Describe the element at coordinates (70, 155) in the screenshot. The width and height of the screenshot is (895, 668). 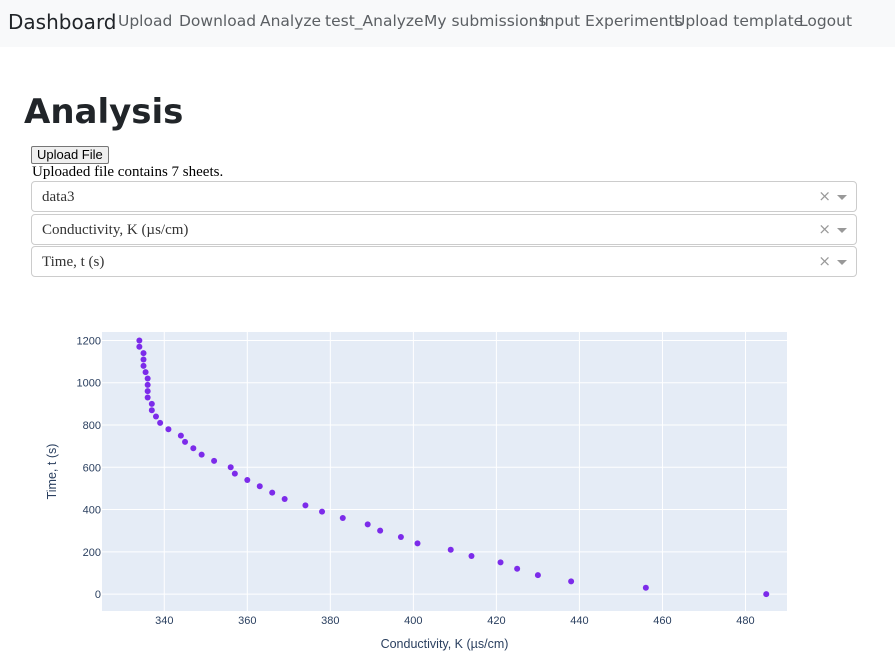
I see `upload-file-button: Upload File` at that location.